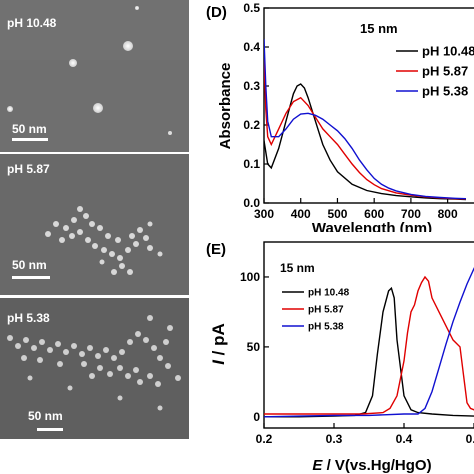  Describe the element at coordinates (254, 347) in the screenshot. I see `y-tick-label: 50` at that location.